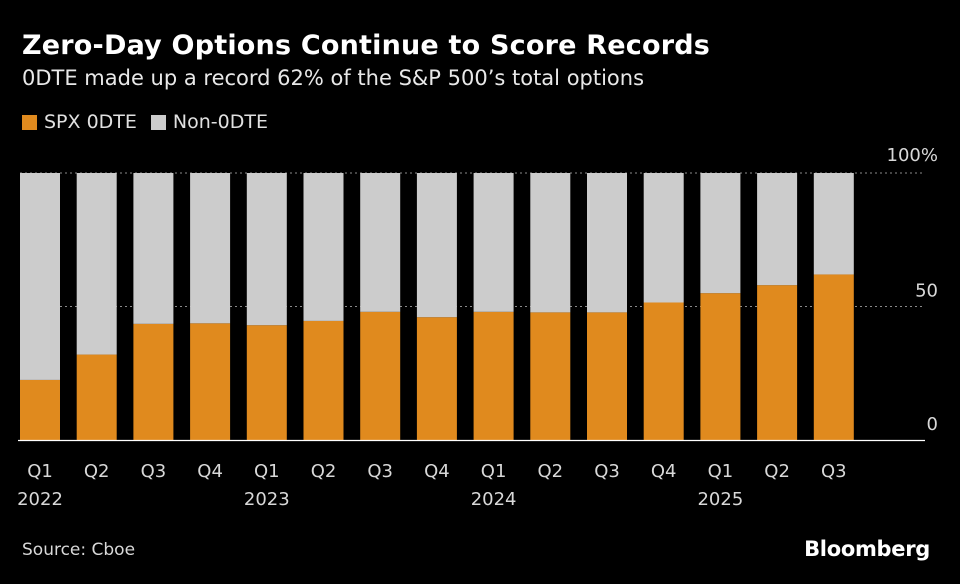  What do you see at coordinates (267, 499) in the screenshot?
I see `x-year-label: 2023` at bounding box center [267, 499].